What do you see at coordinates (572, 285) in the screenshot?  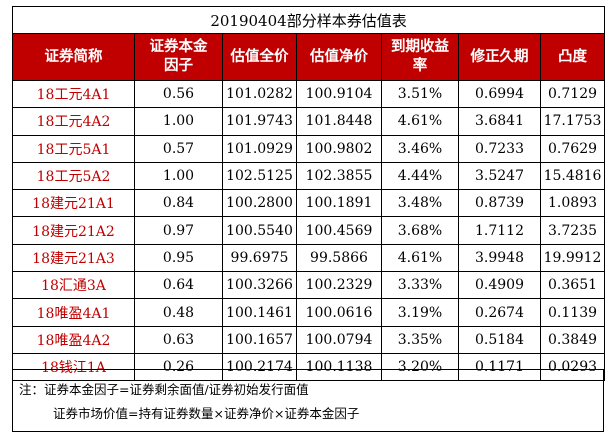 I see `table-cell: 0.3651` at bounding box center [572, 285].